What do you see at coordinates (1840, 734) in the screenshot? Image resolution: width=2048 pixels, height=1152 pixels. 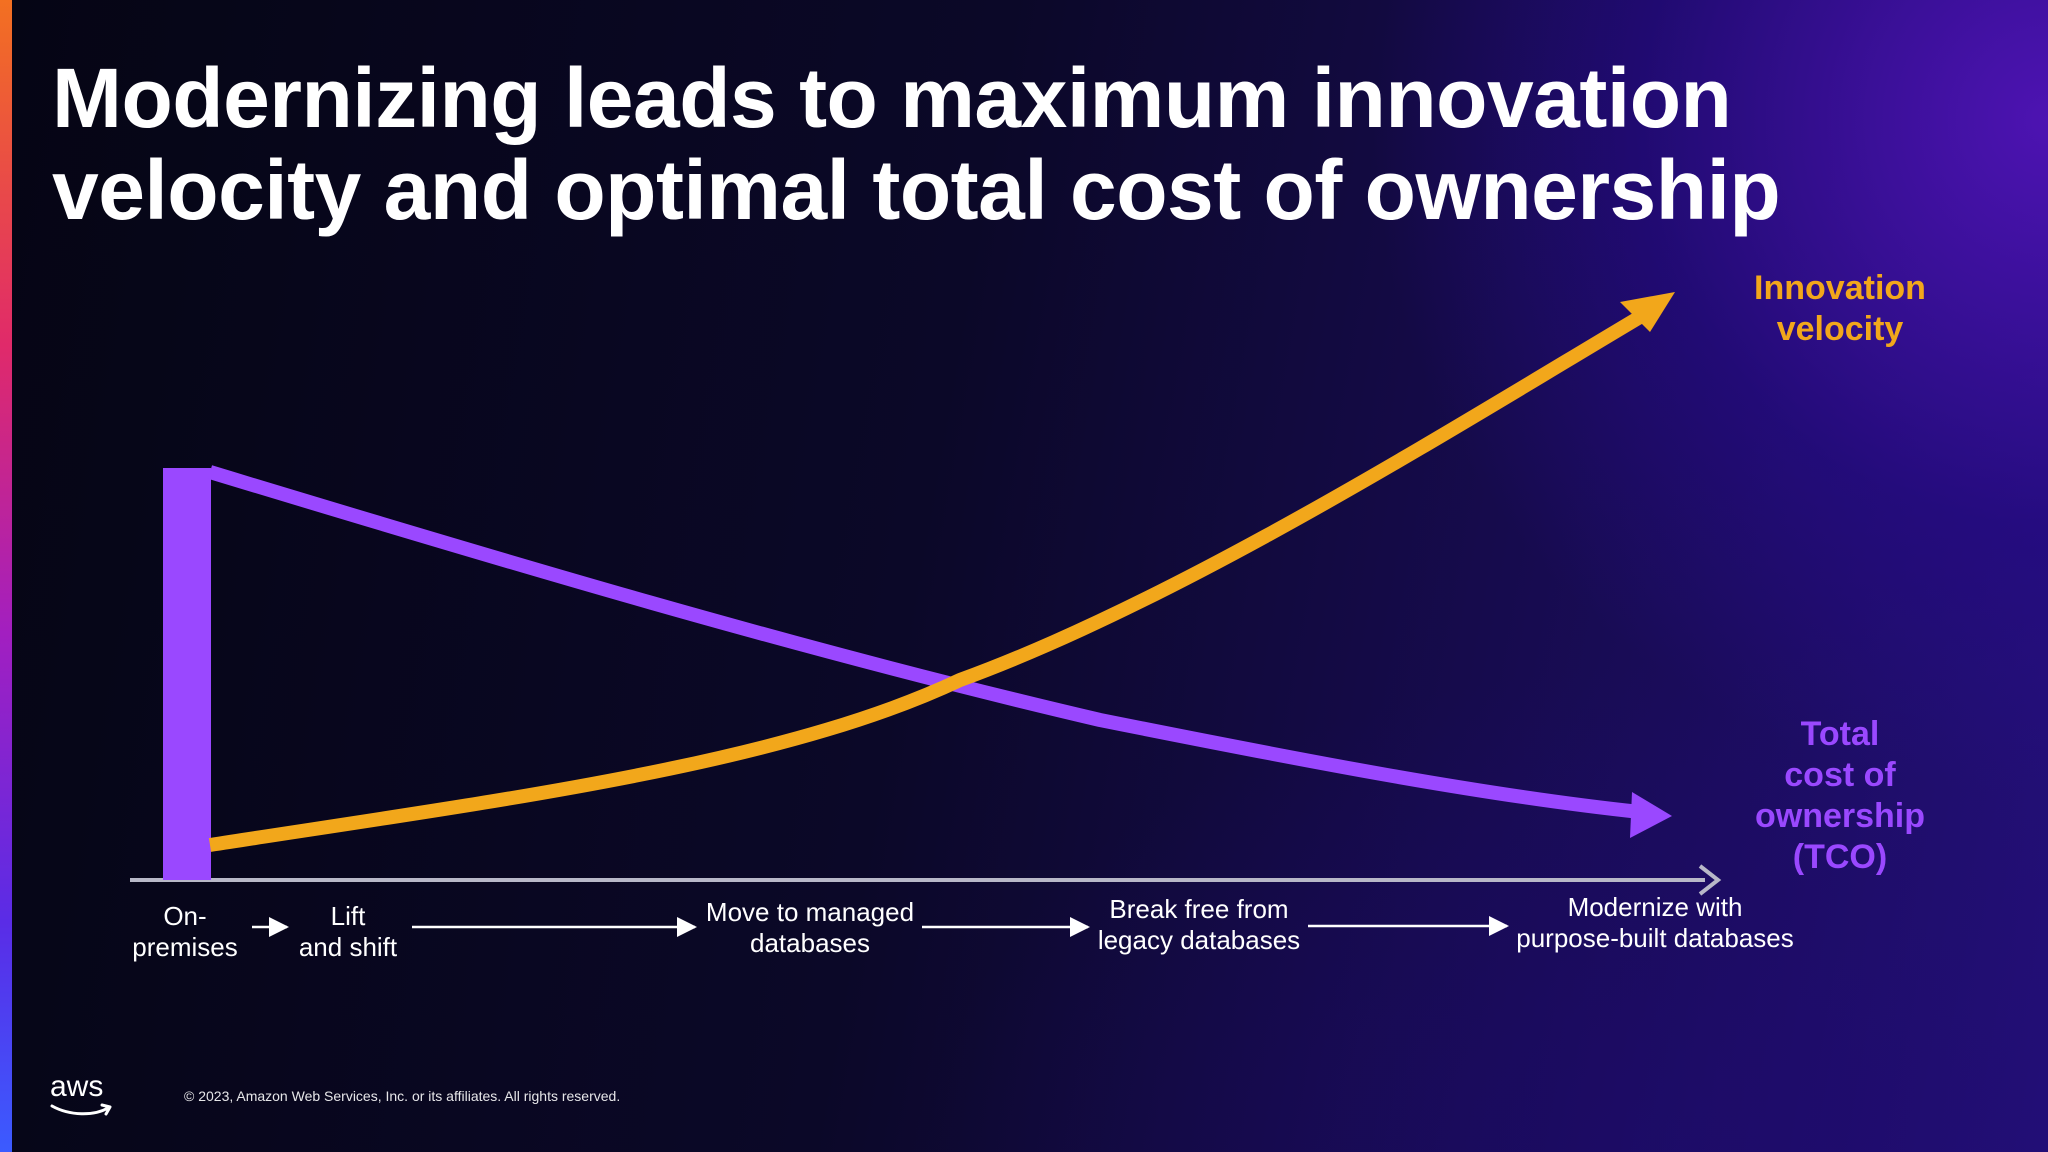 I see `tco-label-line-1: Total` at bounding box center [1840, 734].